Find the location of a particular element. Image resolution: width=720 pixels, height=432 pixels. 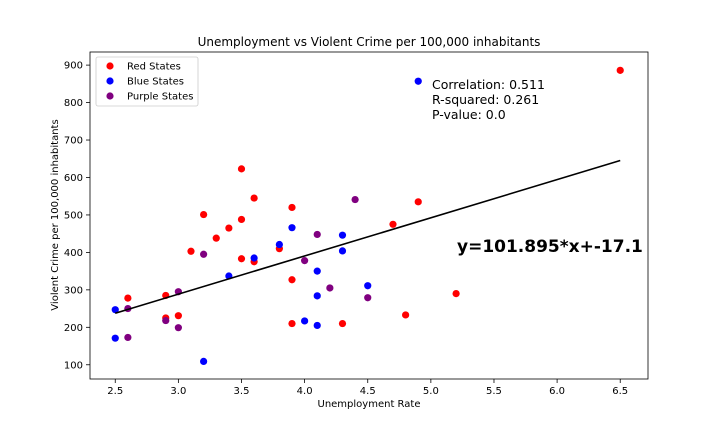

y-axis: 100 200 300 400 500 600 700 800 900 is located at coordinates (77, 216).